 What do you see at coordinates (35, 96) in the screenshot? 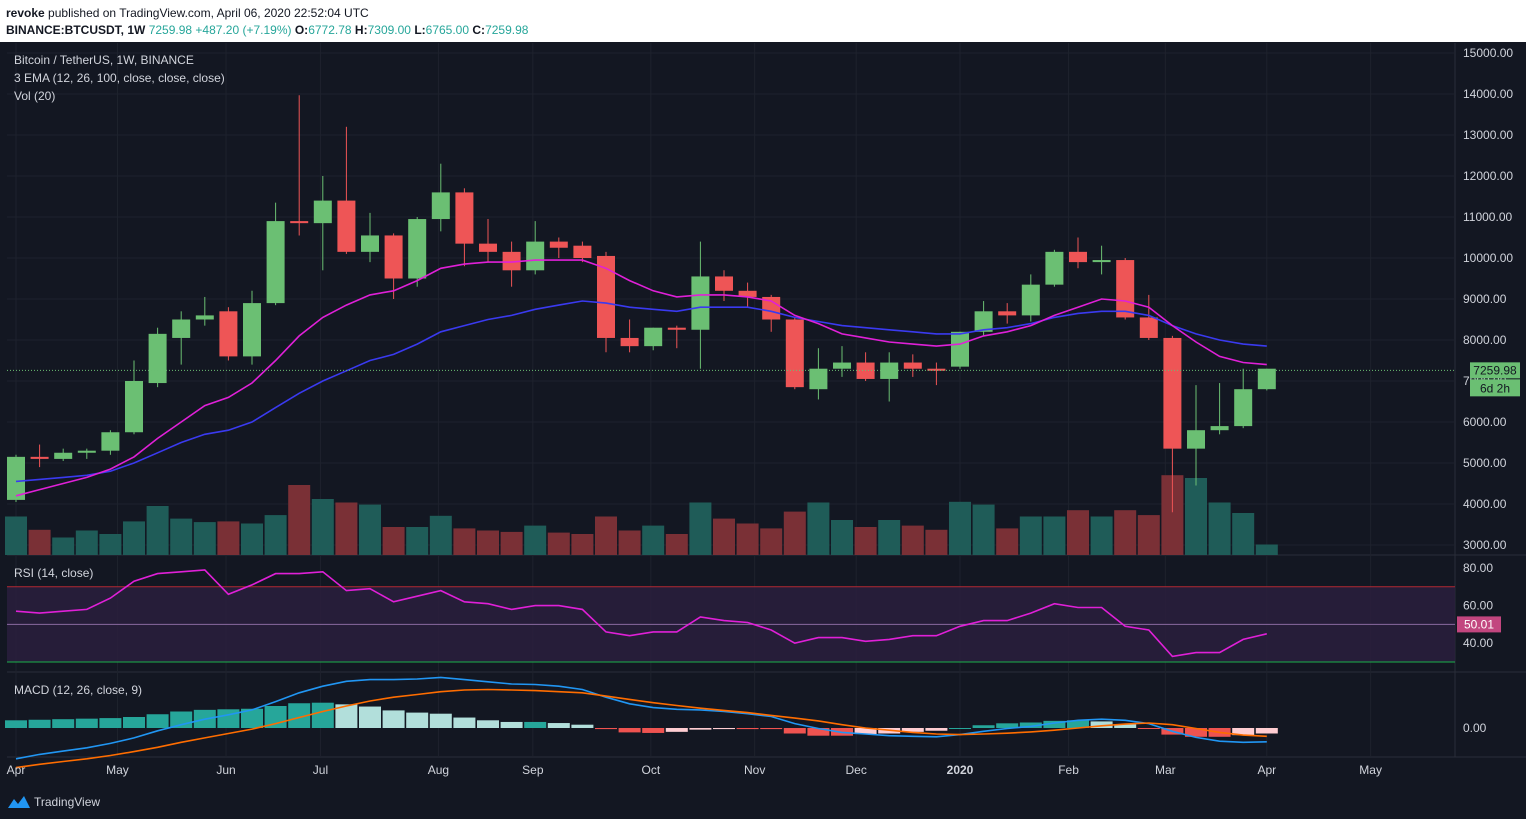
I see `volume-legend: Vol (20)` at bounding box center [35, 96].